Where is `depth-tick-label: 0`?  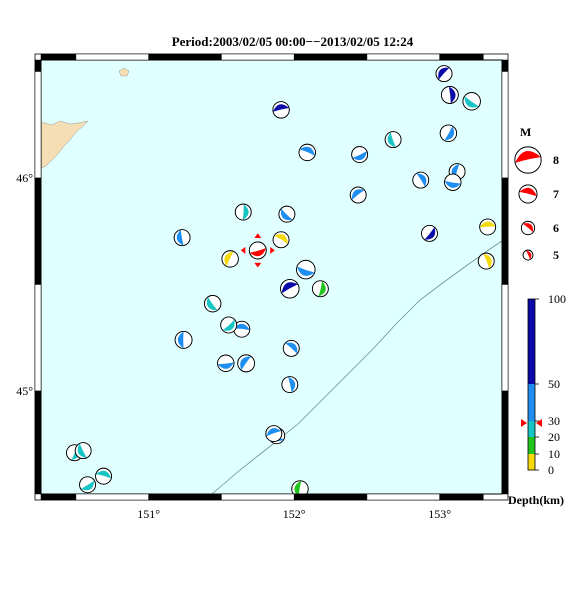
depth-tick-label: 0 is located at coordinates (551, 470).